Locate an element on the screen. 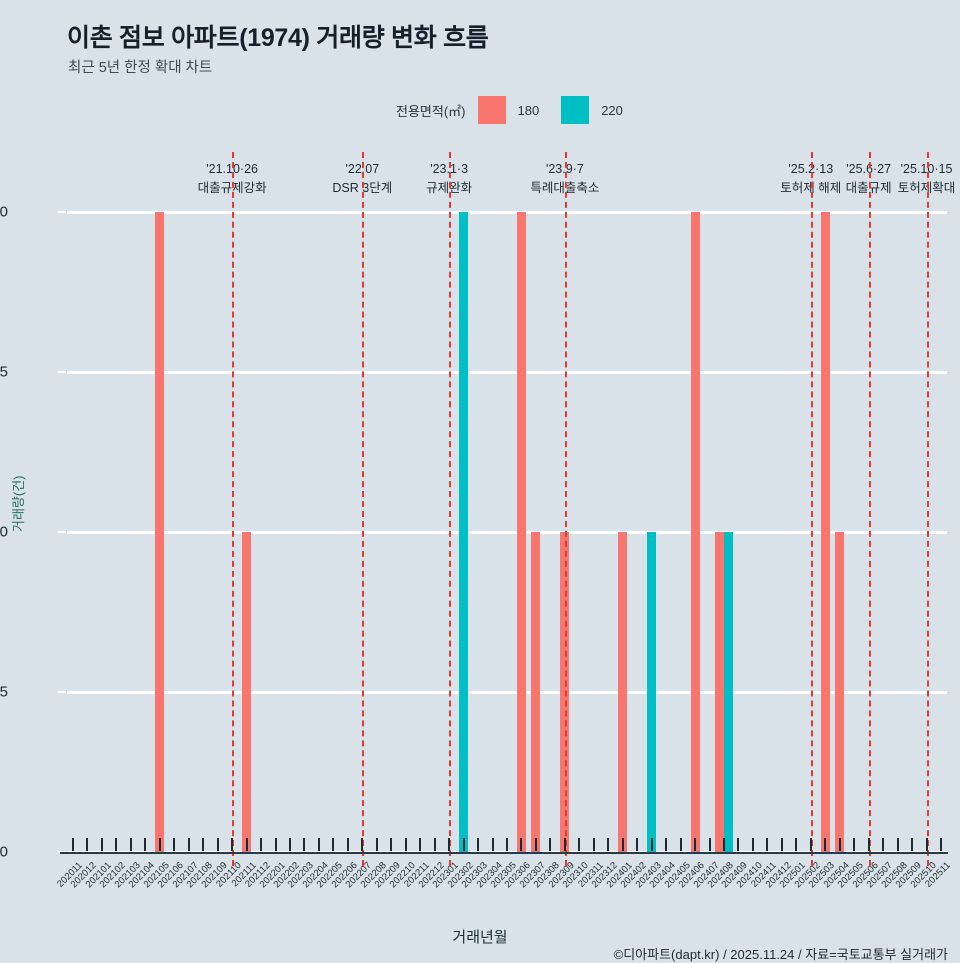  y-axis-tick-label: 1.0 is located at coordinates (4, 532).